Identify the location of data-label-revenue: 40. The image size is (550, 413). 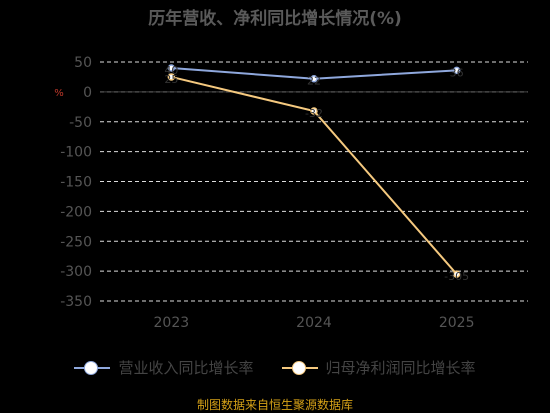
(171, 70).